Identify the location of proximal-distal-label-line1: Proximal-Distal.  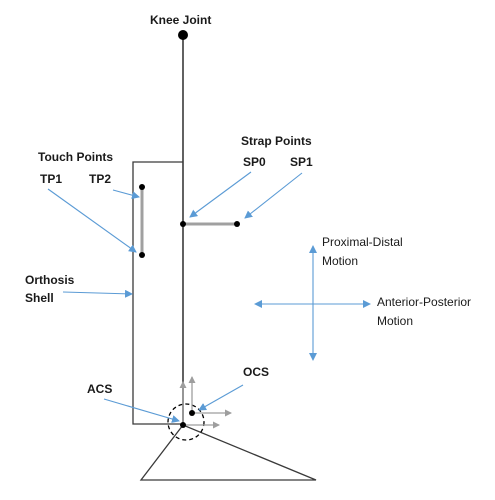
(362, 242).